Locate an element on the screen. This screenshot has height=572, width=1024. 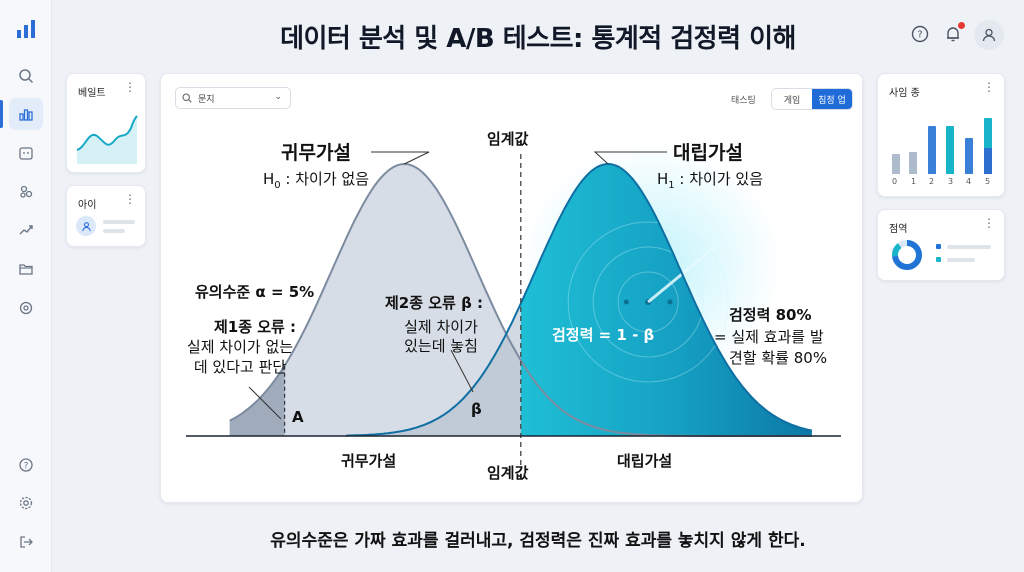
notification-badge is located at coordinates (961, 25).